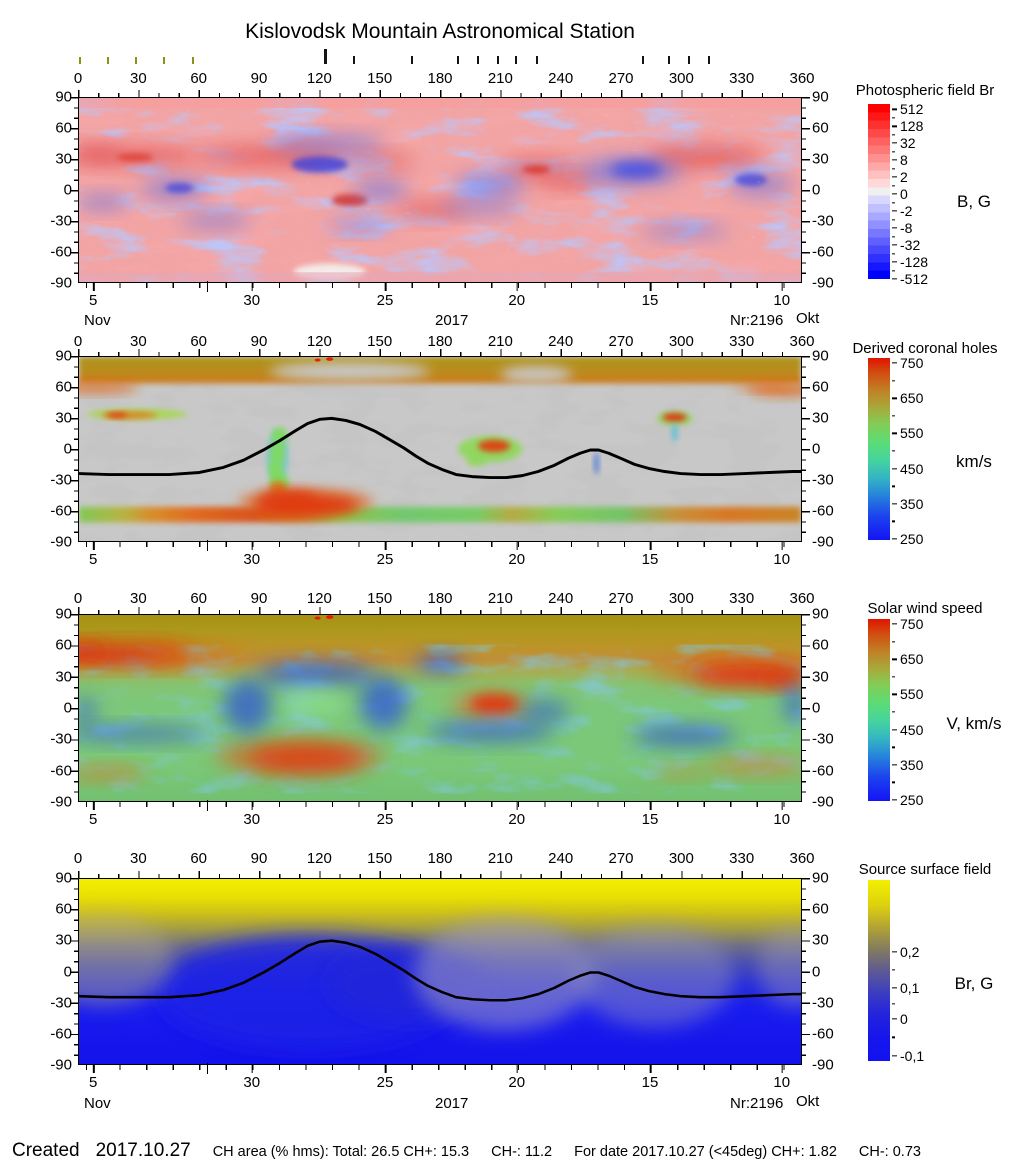  I want to click on colorbar-tick-label: 0,1, so click(910, 988).